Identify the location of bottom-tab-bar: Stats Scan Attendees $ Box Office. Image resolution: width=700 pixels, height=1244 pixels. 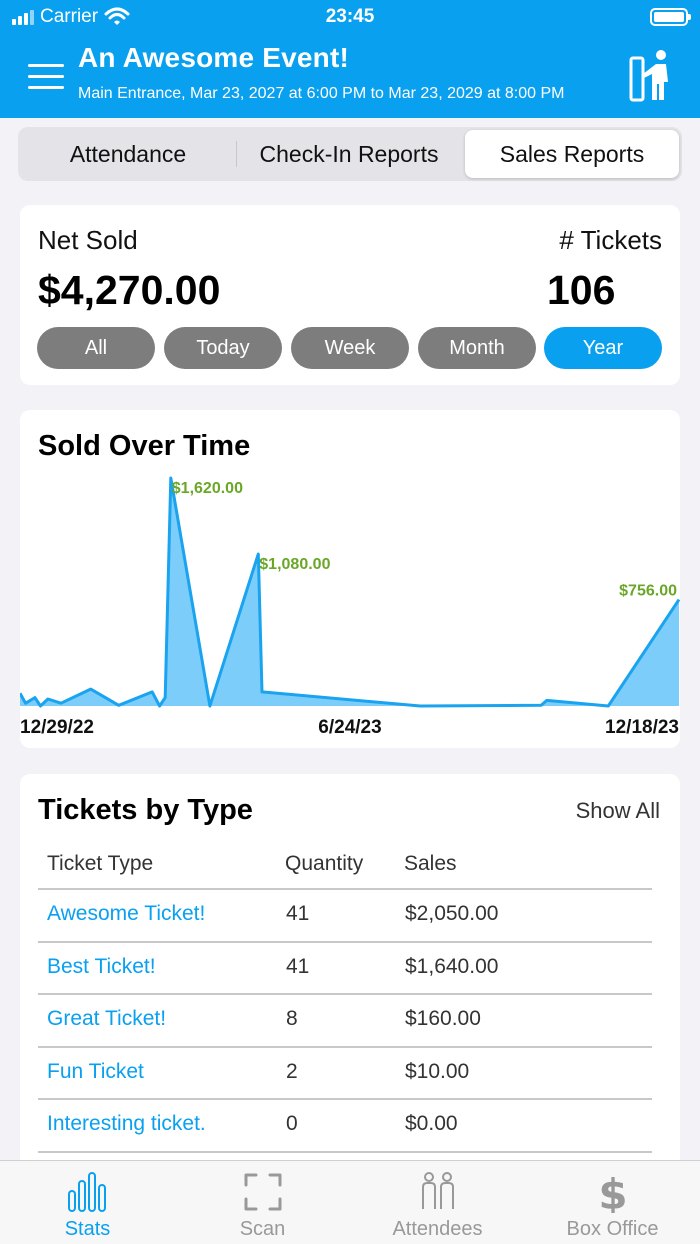
(350, 1202).